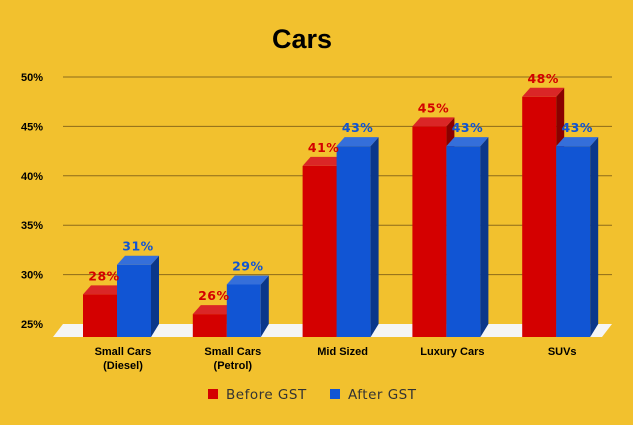 Image resolution: width=633 pixels, height=425 pixels. Describe the element at coordinates (32, 276) in the screenshot. I see `y-tick-label: 30%` at that location.